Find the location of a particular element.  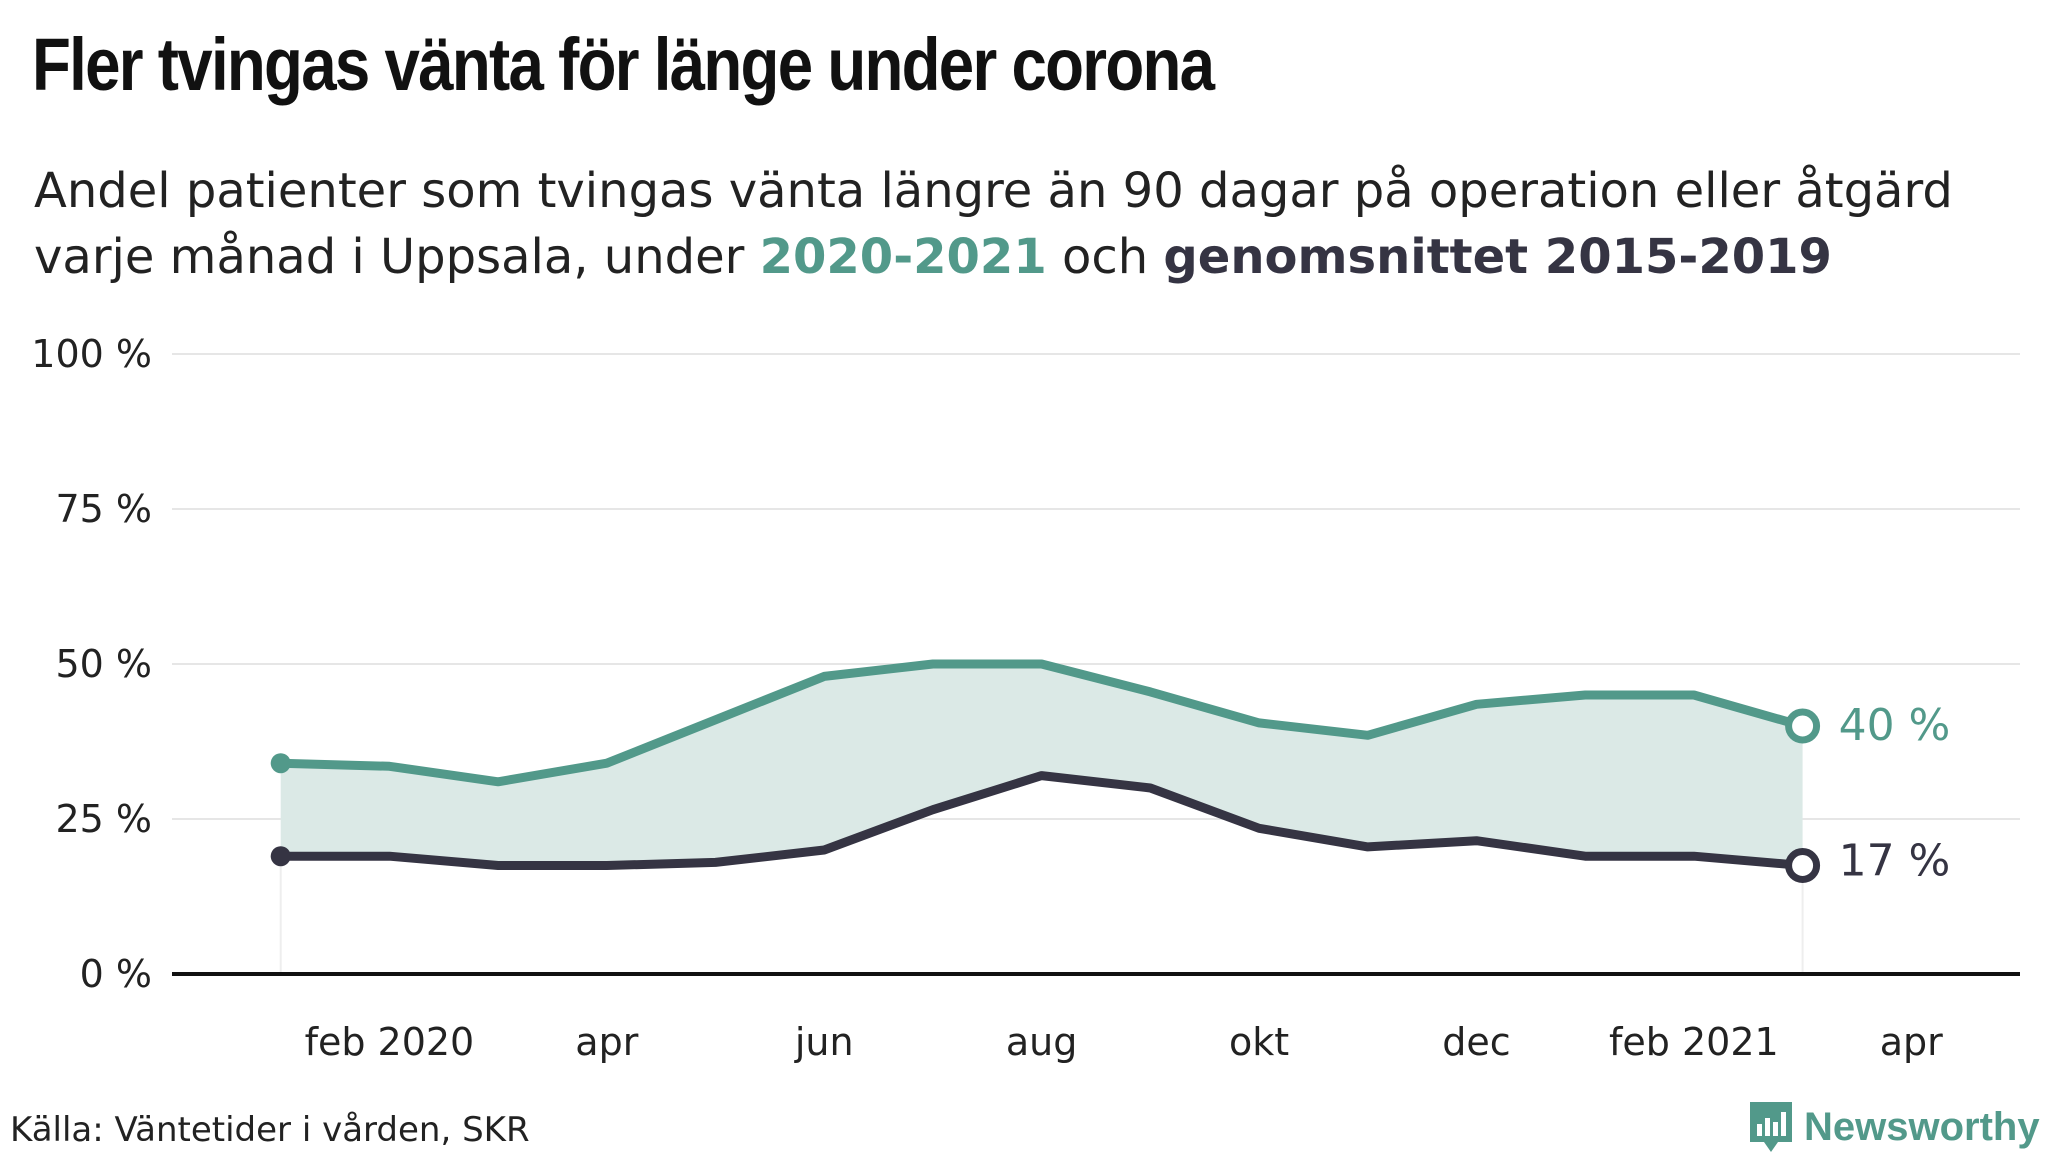

difference-band is located at coordinates (1041, 765).